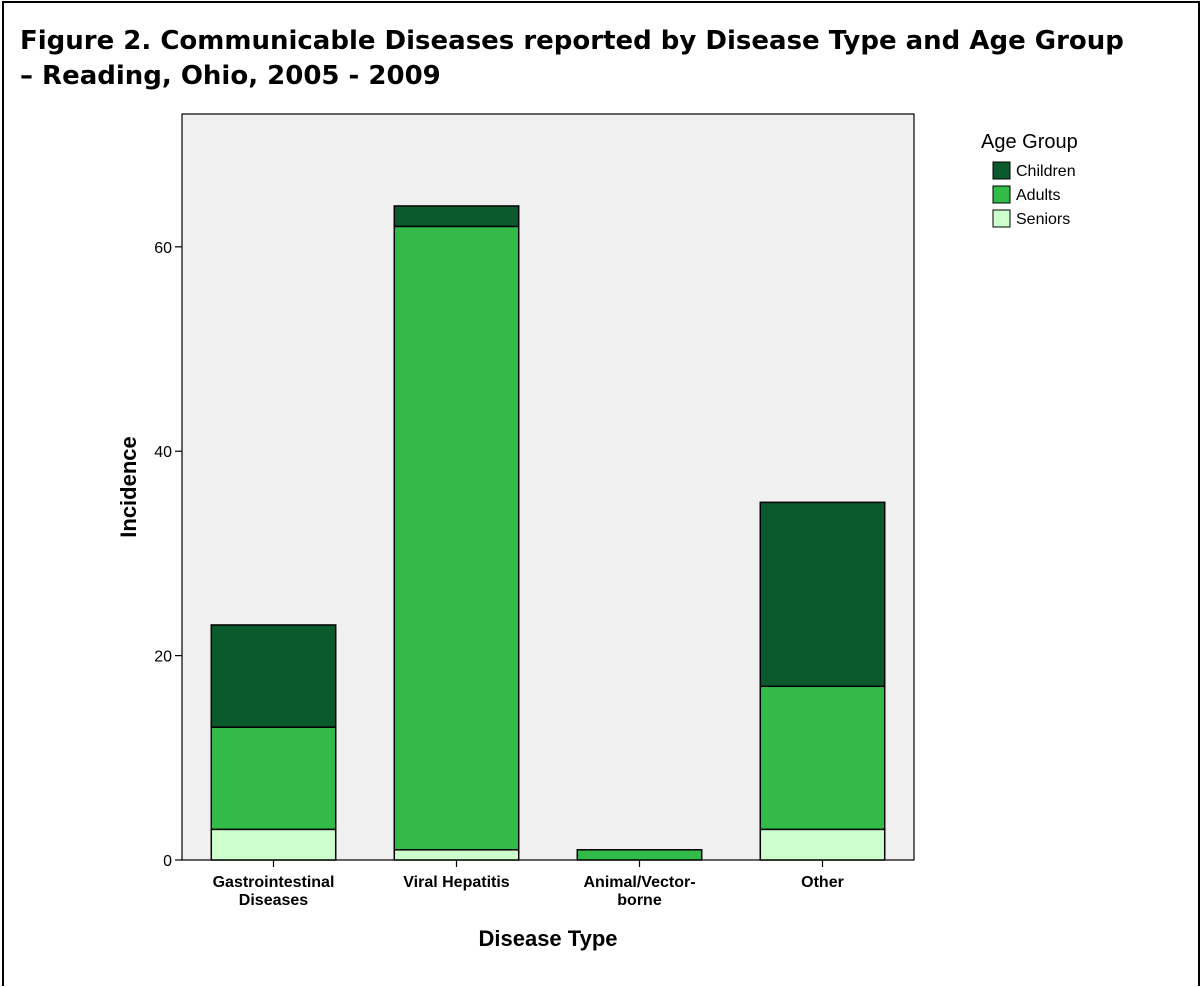 The height and width of the screenshot is (987, 1201). I want to click on y-tick-label: 20, so click(163, 657).